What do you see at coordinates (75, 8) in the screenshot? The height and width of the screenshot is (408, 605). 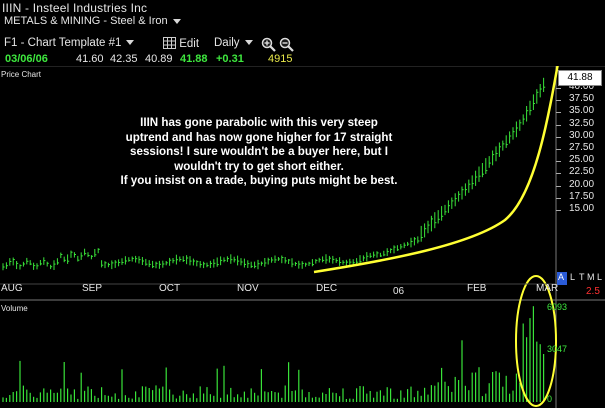 I see `window-title: IIIN - Insteel Industries Inc` at bounding box center [75, 8].